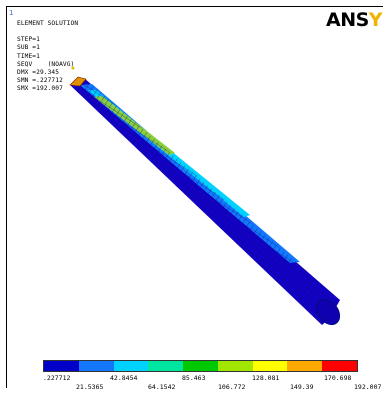 Image resolution: width=383 pixels, height=394 pixels. What do you see at coordinates (266, 378) in the screenshot?
I see `legend-label-top-3: 128.081` at bounding box center [266, 378].